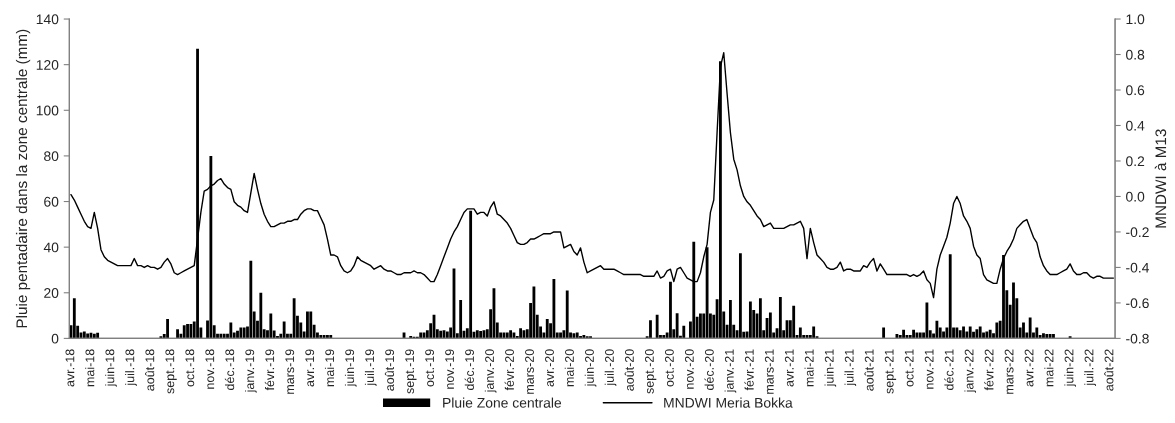 The width and height of the screenshot is (1175, 423). I want to click on x-tick-label: mai-18, so click(90, 368).